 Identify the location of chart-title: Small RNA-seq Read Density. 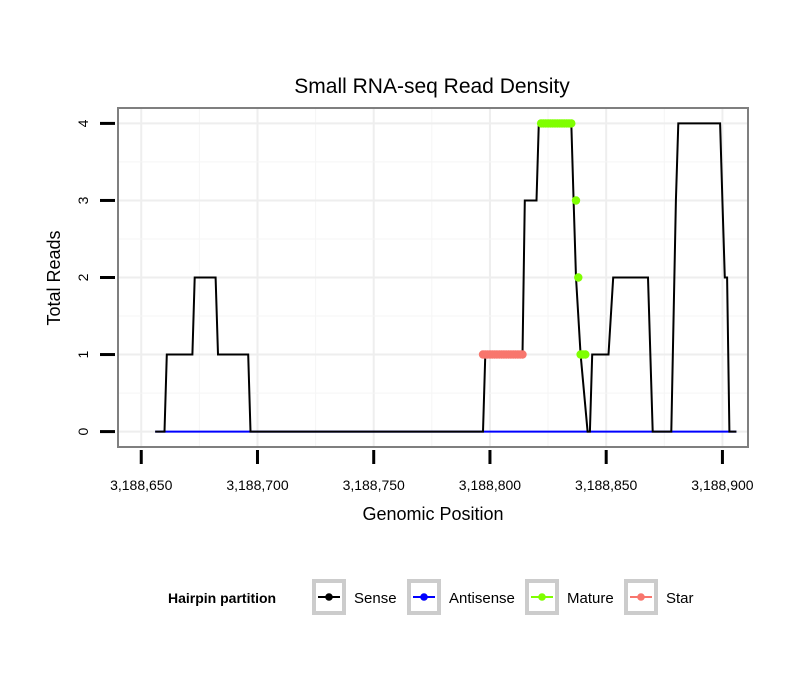
(432, 86).